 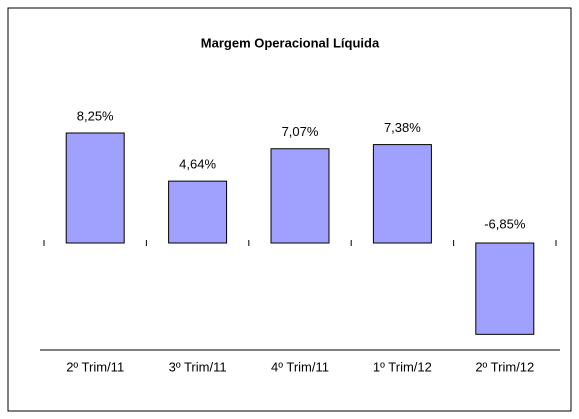 I want to click on data-label: 4,64%, so click(x=197, y=164).